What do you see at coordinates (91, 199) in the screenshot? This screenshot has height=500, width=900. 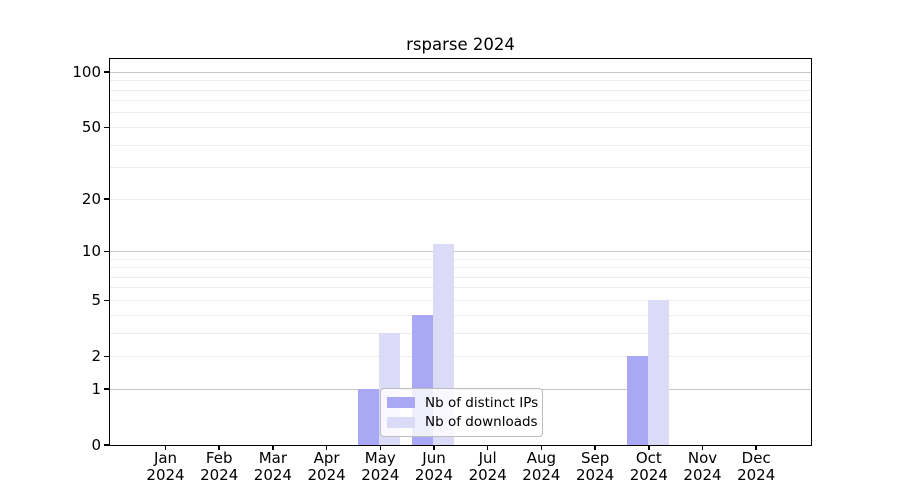 I see `y-tick-label: 20` at bounding box center [91, 199].